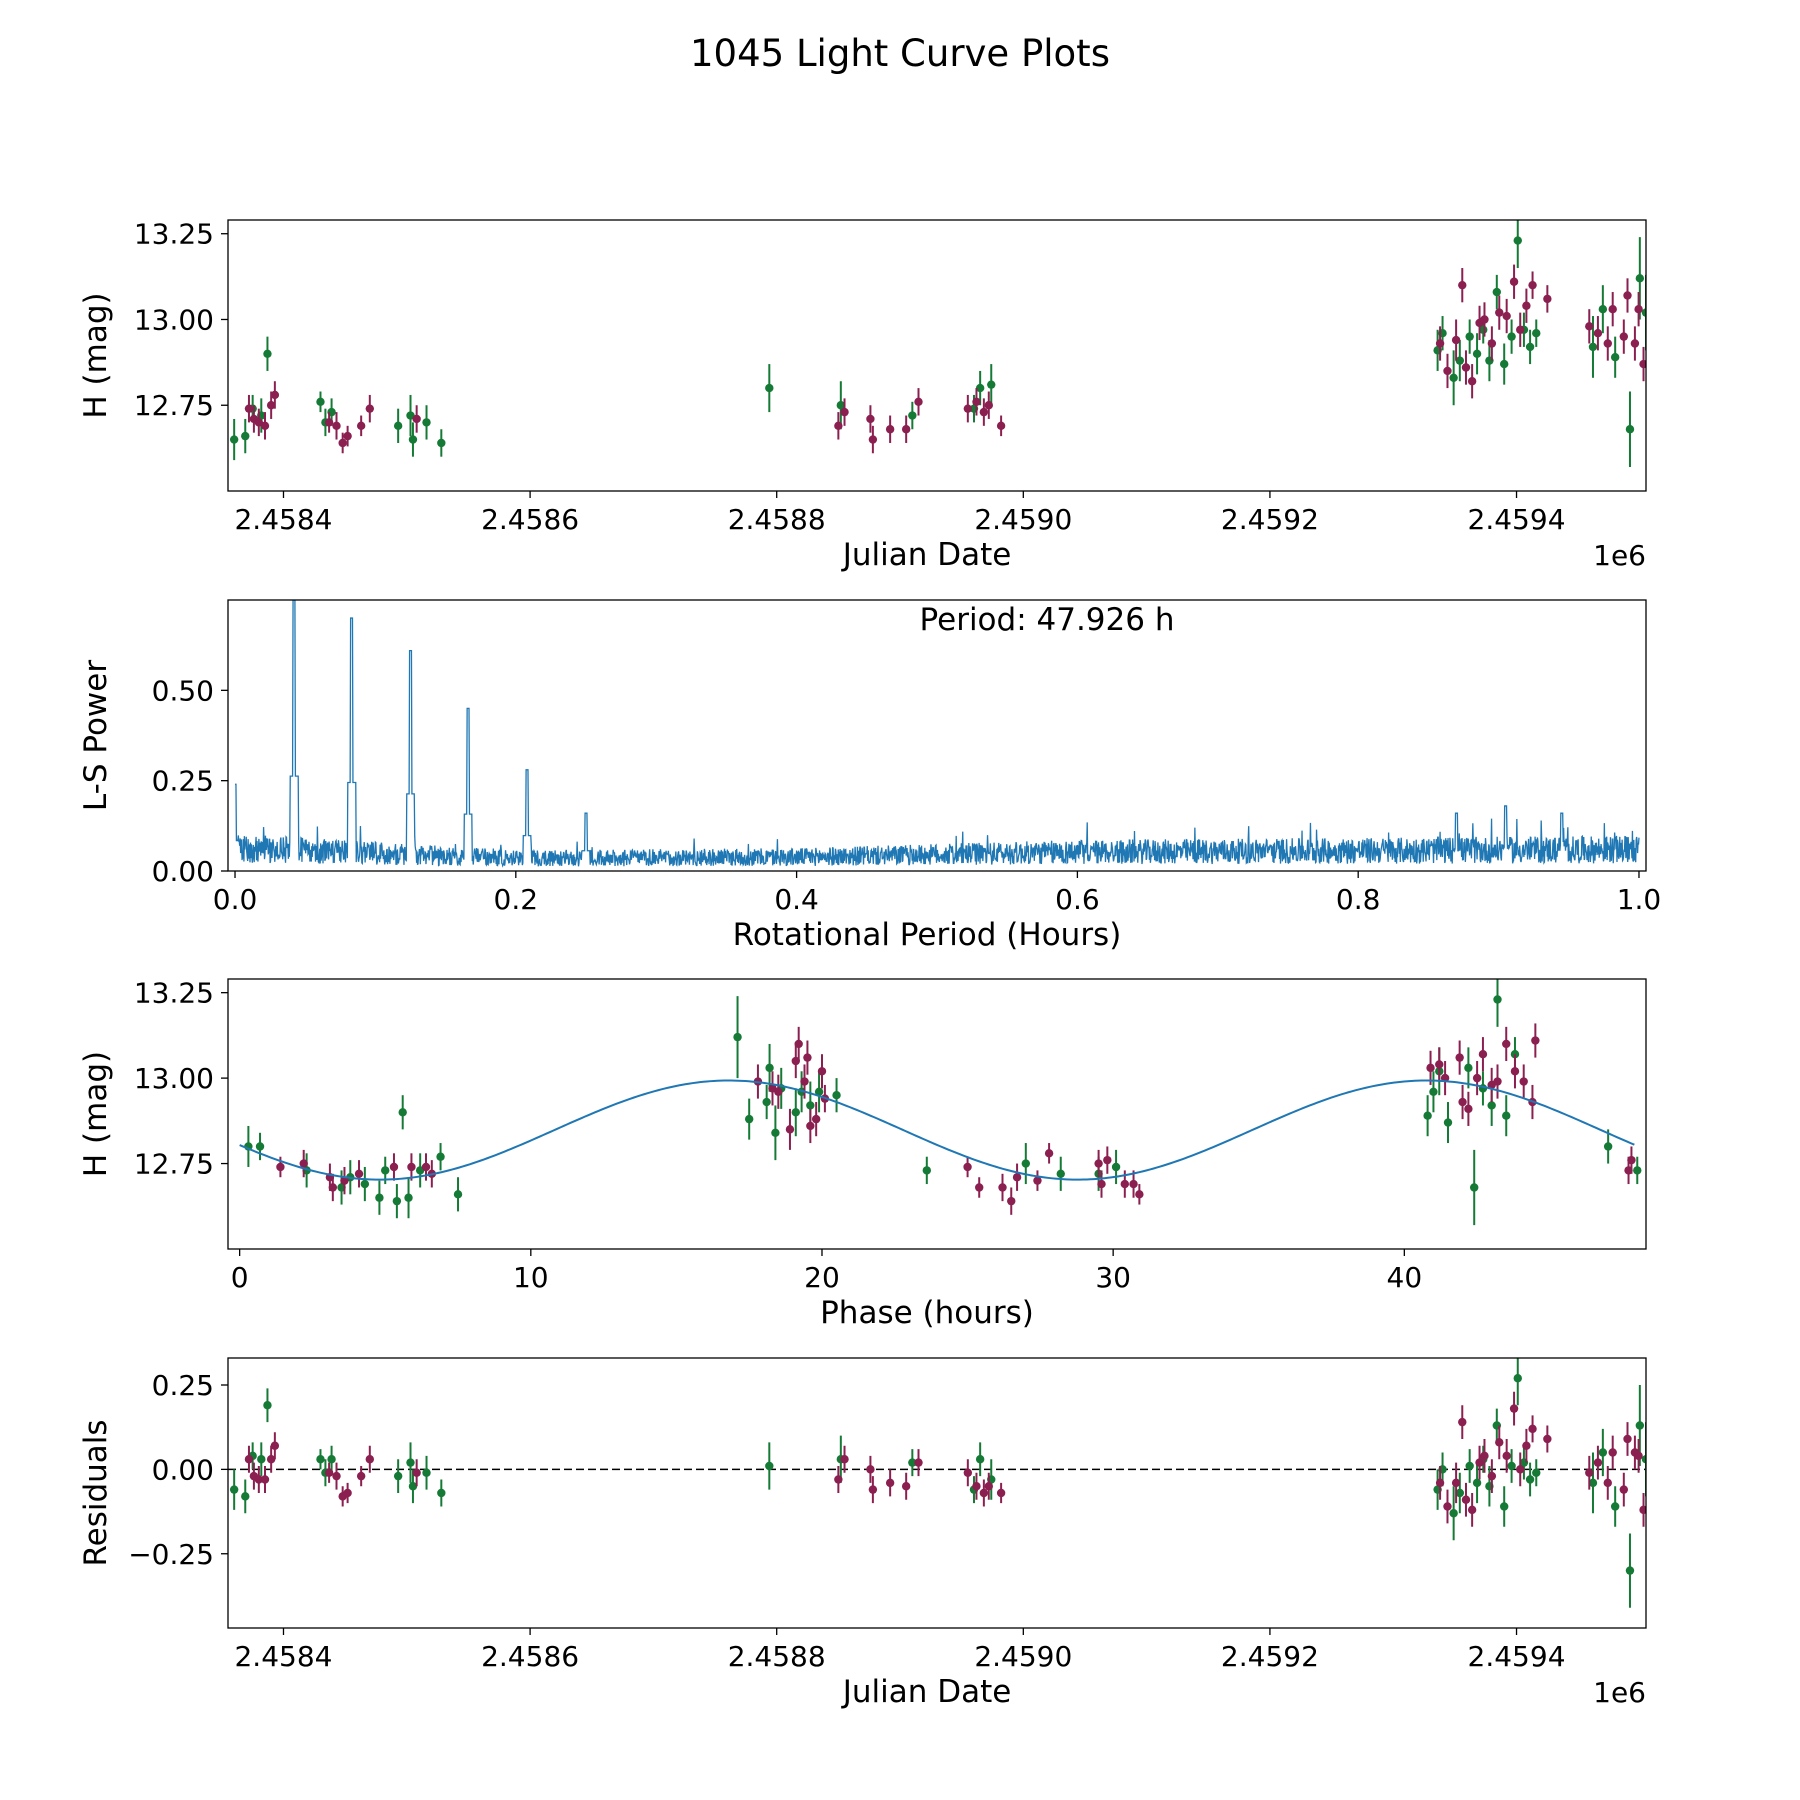  What do you see at coordinates (1023, 519) in the screenshot?
I see `lightcurve-xtick-label: 2.4590` at bounding box center [1023, 519].